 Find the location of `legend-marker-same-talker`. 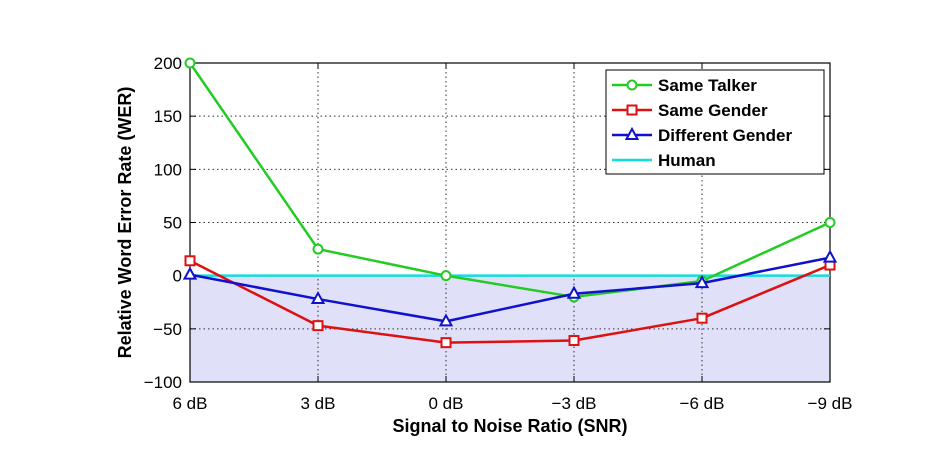

legend-marker-same-talker is located at coordinates (632, 85).